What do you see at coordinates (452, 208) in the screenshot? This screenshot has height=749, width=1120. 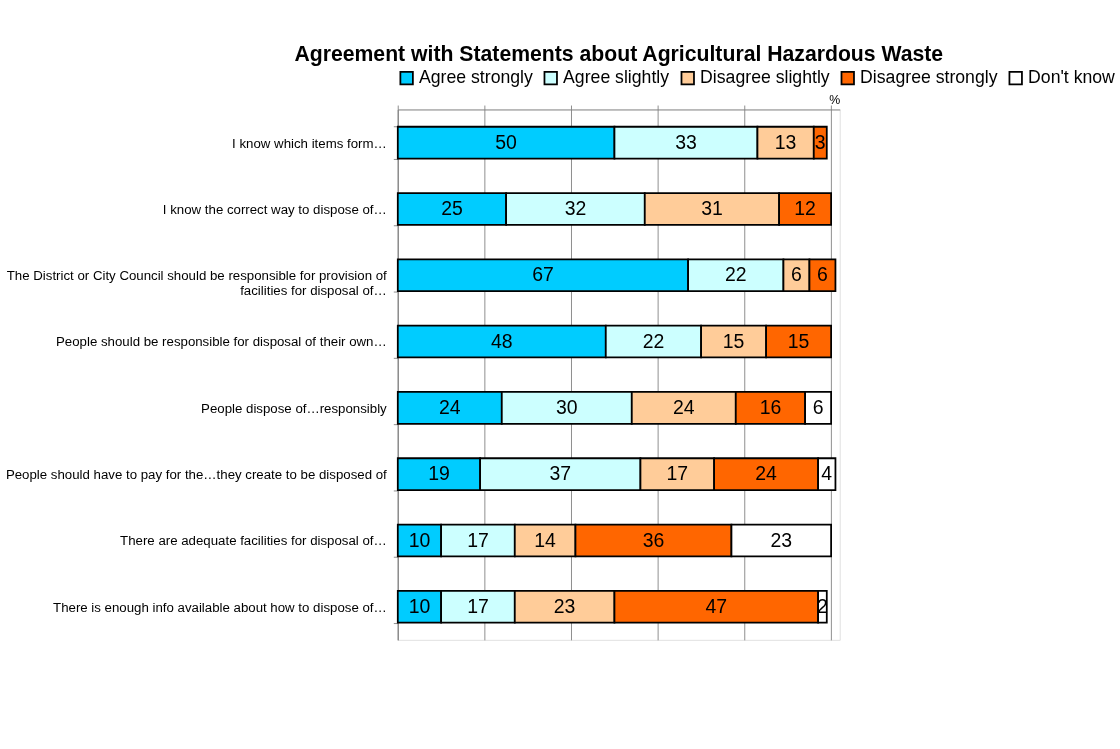 I see `data-label: 25` at bounding box center [452, 208].